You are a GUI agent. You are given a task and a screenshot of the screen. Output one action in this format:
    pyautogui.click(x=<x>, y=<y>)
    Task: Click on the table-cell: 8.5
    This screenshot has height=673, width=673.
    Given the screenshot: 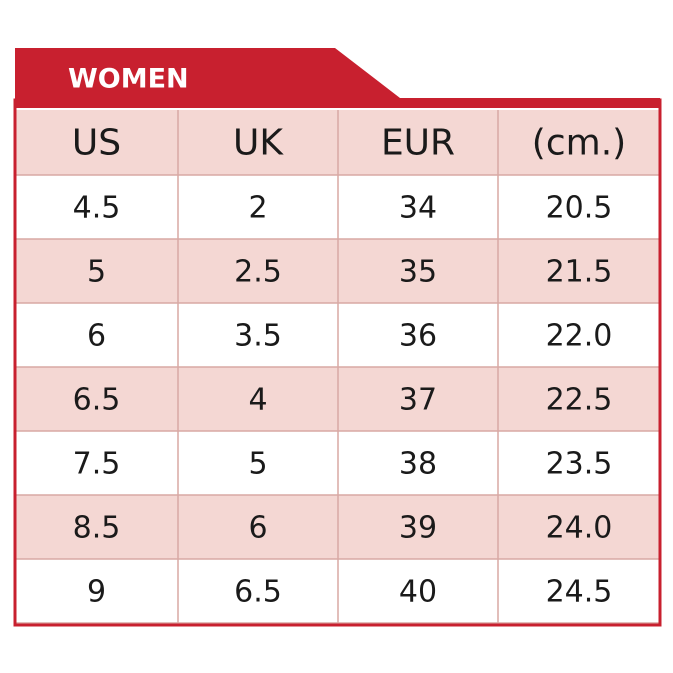 What is the action you would take?
    pyautogui.click(x=97, y=528)
    